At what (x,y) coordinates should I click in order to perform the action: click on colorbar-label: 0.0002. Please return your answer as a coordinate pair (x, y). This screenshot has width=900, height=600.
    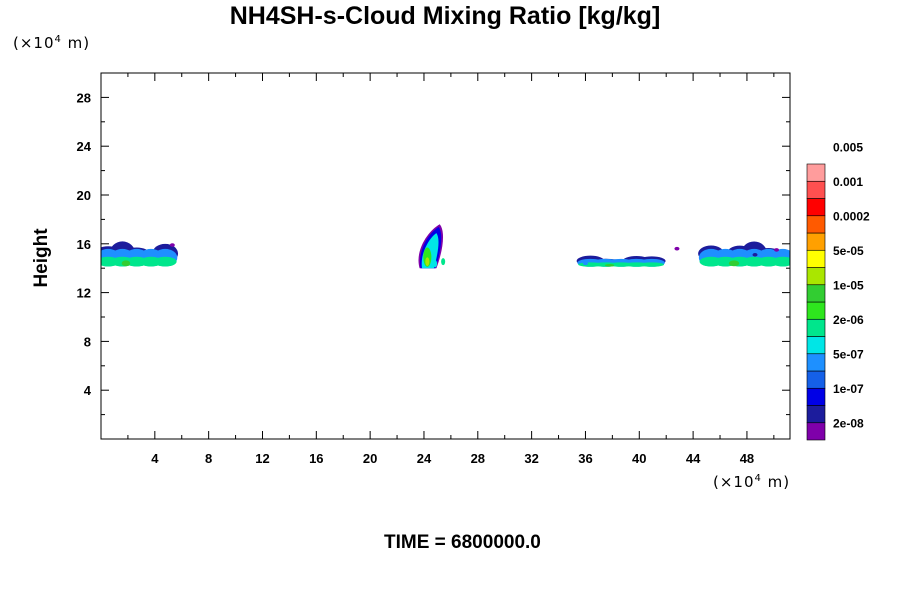
    Looking at the image, I should click on (851, 216).